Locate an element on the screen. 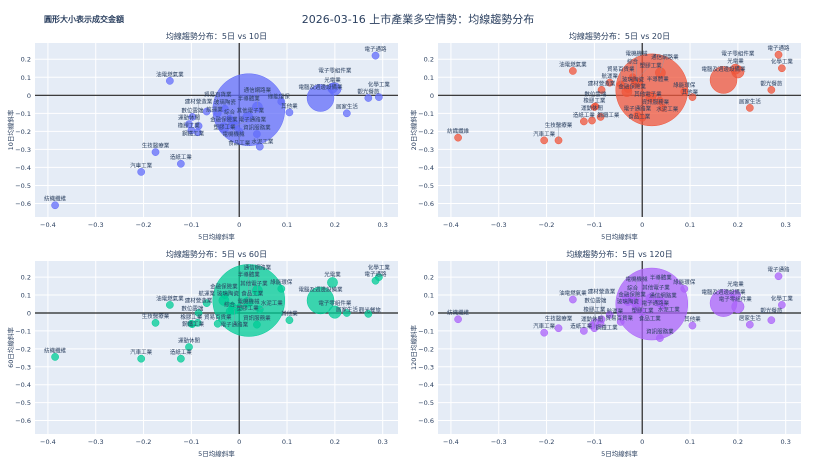  y-tick-label: −0.4 is located at coordinates (23, 168).